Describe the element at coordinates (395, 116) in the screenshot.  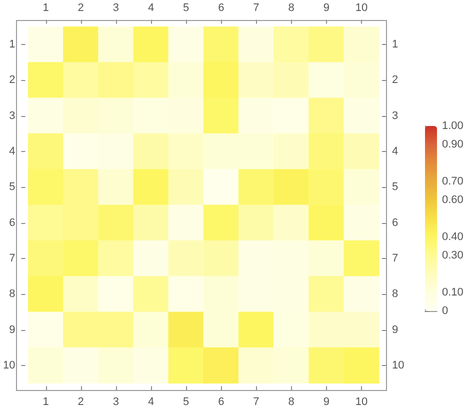
I see `y-tick-label: 3` at that location.